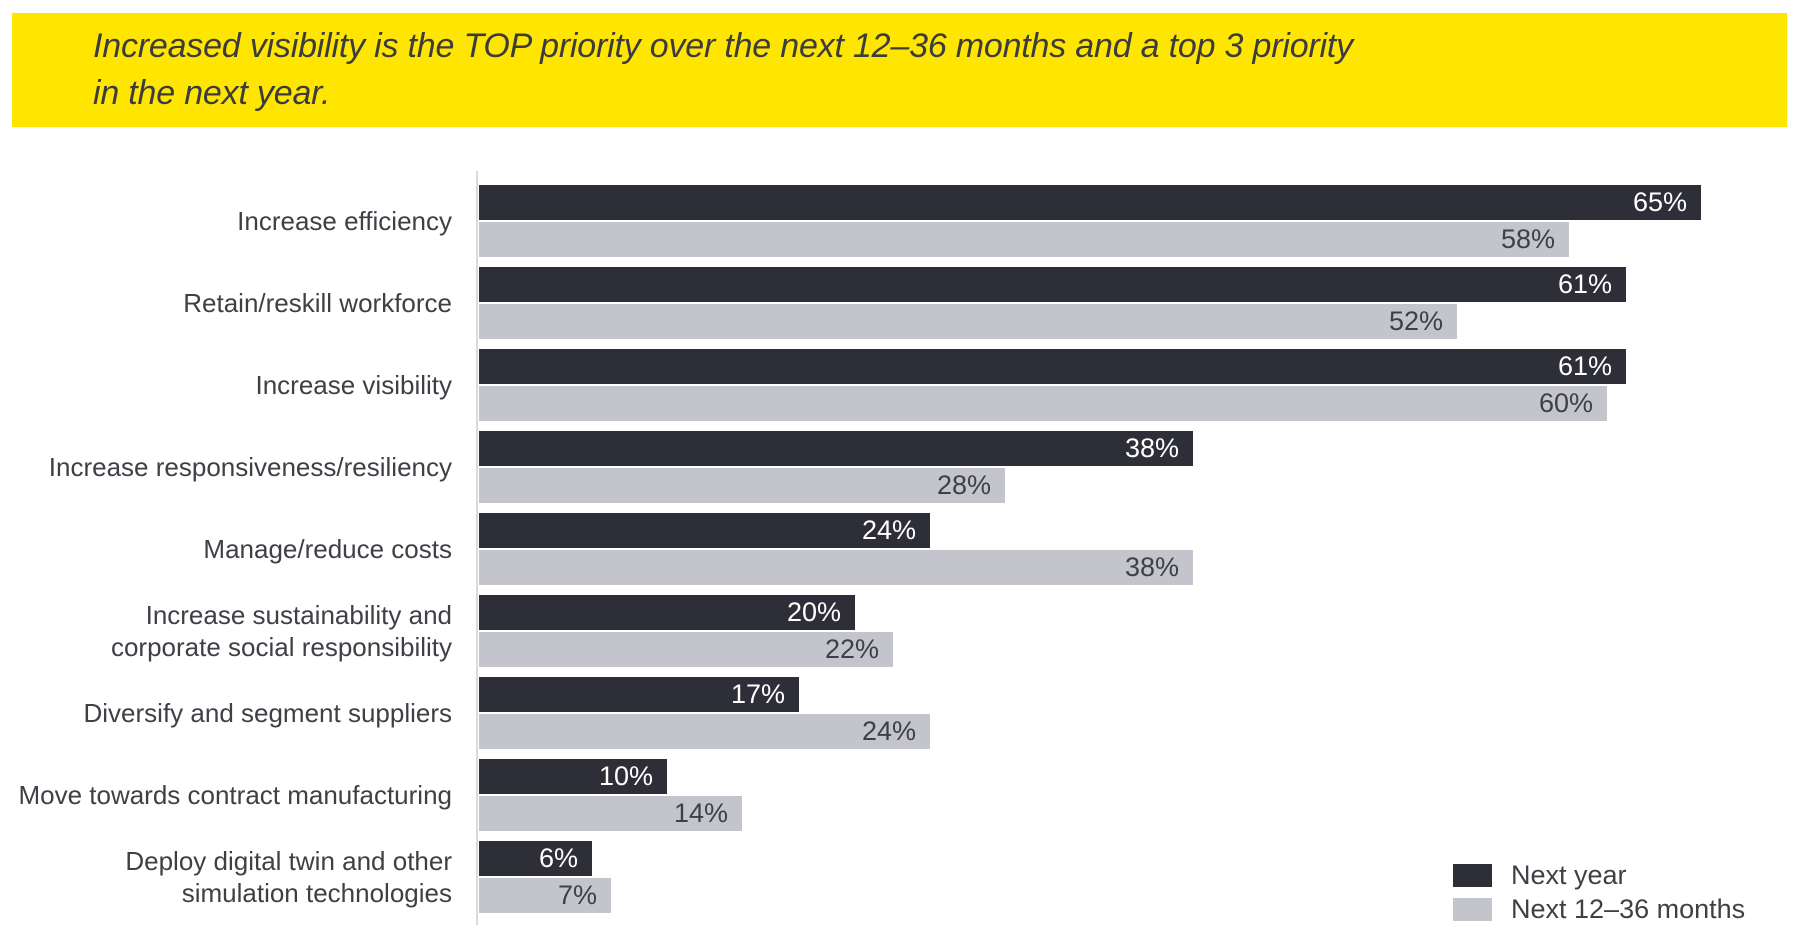 The image size is (1800, 932). Describe the element at coordinates (836, 567) in the screenshot. I see `bar-next-12-36-months: 38%` at that location.